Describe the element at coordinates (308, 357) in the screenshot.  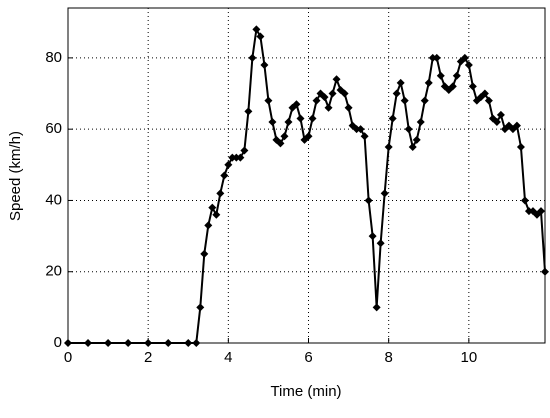
I see `x-tick-label: 6` at that location.